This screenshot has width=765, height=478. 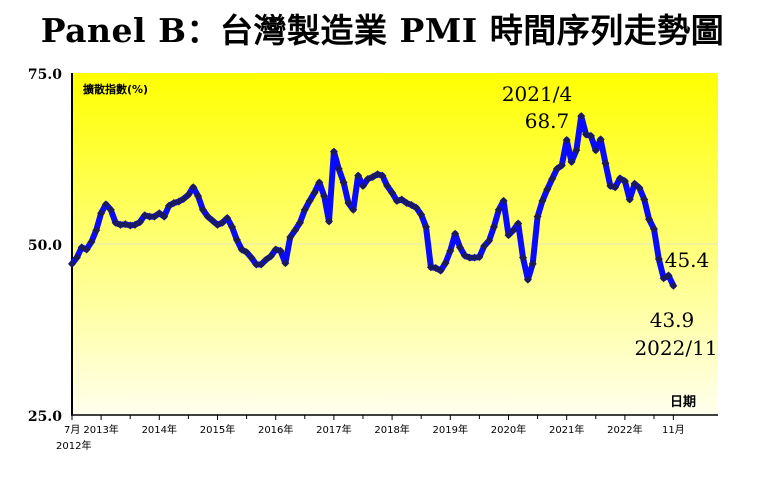 I want to click on x-tick-label: 2022年, so click(x=624, y=429).